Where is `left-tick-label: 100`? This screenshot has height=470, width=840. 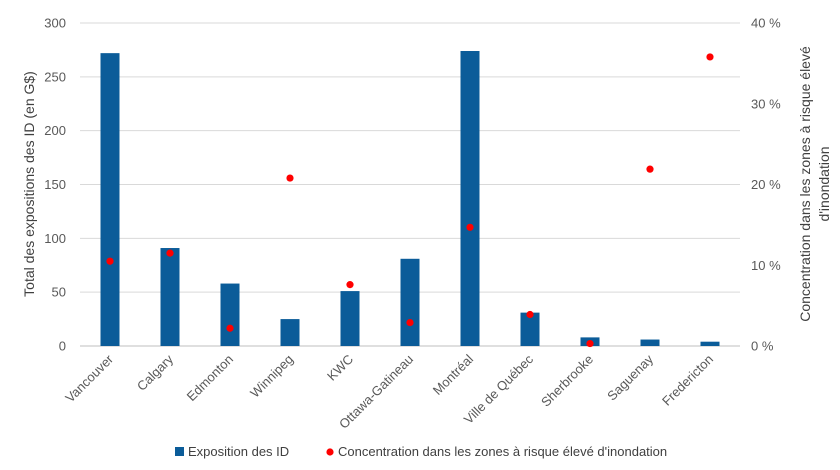
left-tick-label: 100 is located at coordinates (55, 238).